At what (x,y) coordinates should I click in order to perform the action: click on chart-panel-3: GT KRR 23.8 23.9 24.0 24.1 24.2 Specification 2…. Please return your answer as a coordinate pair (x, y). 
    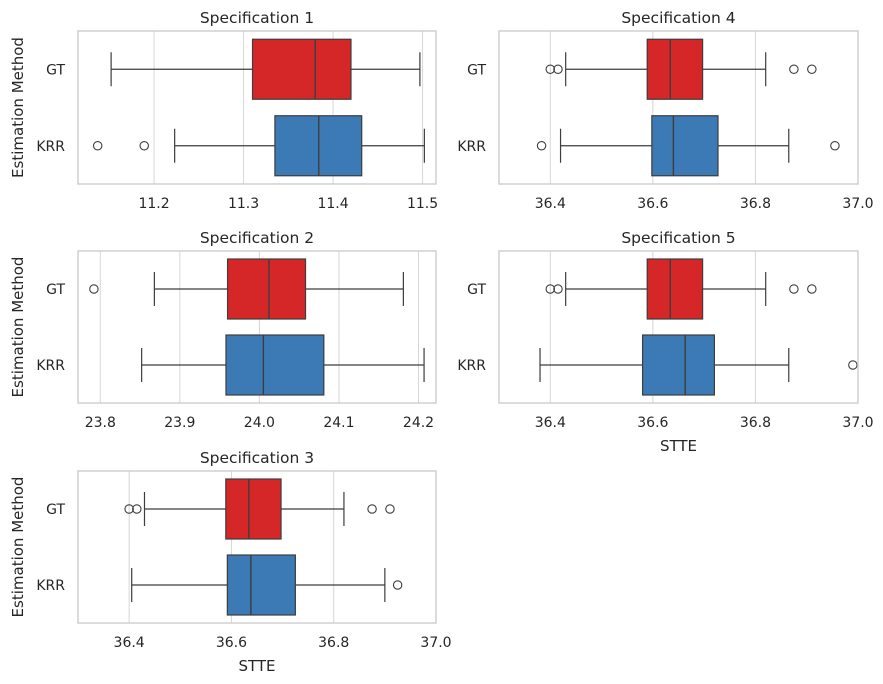
    Looking at the image, I should click on (223, 330).